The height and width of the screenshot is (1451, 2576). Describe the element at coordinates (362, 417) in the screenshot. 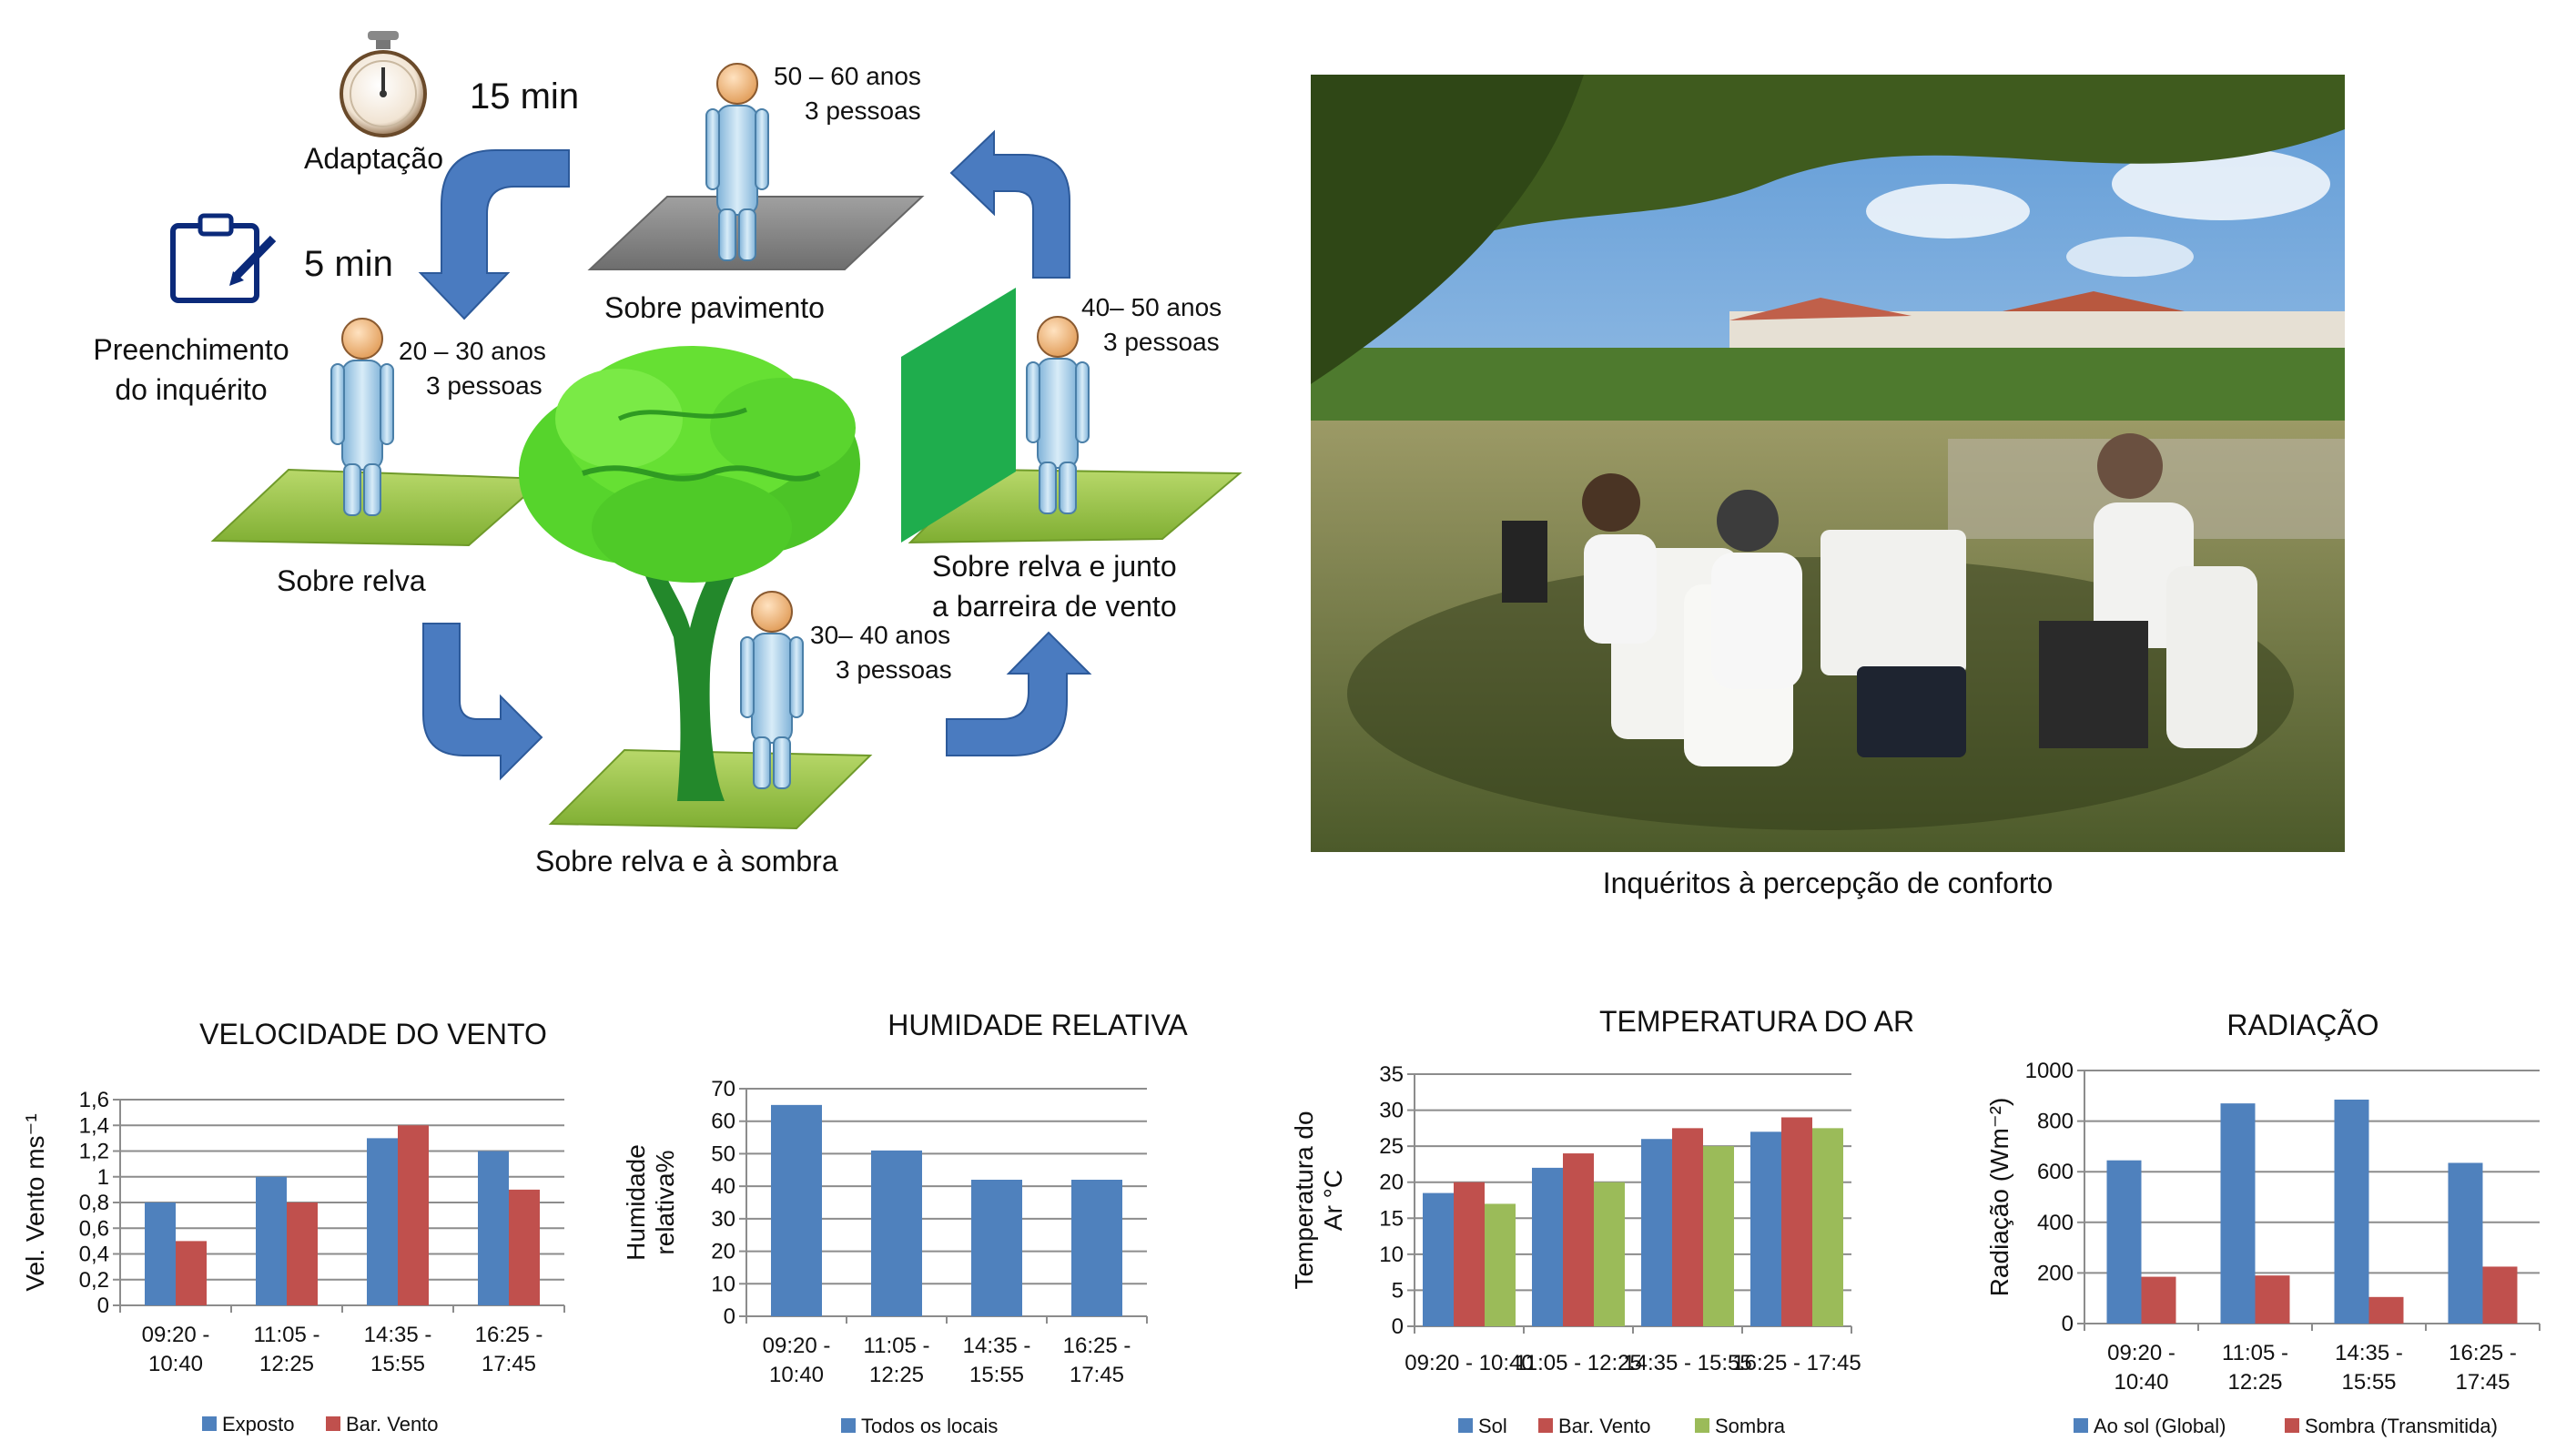

I see `person-grass` at that location.